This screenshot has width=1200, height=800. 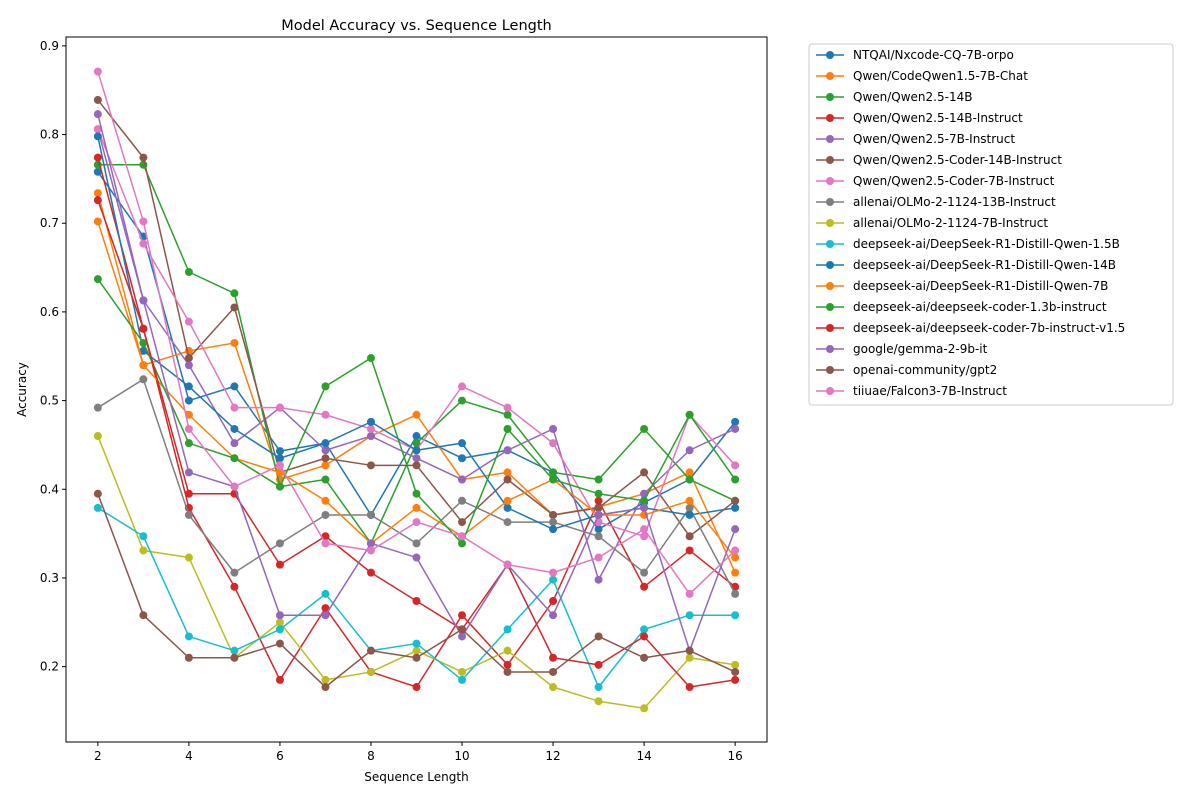 I want to click on legend-label: allenai/OLMo-2-1124-7B-Instruct, so click(x=950, y=223).